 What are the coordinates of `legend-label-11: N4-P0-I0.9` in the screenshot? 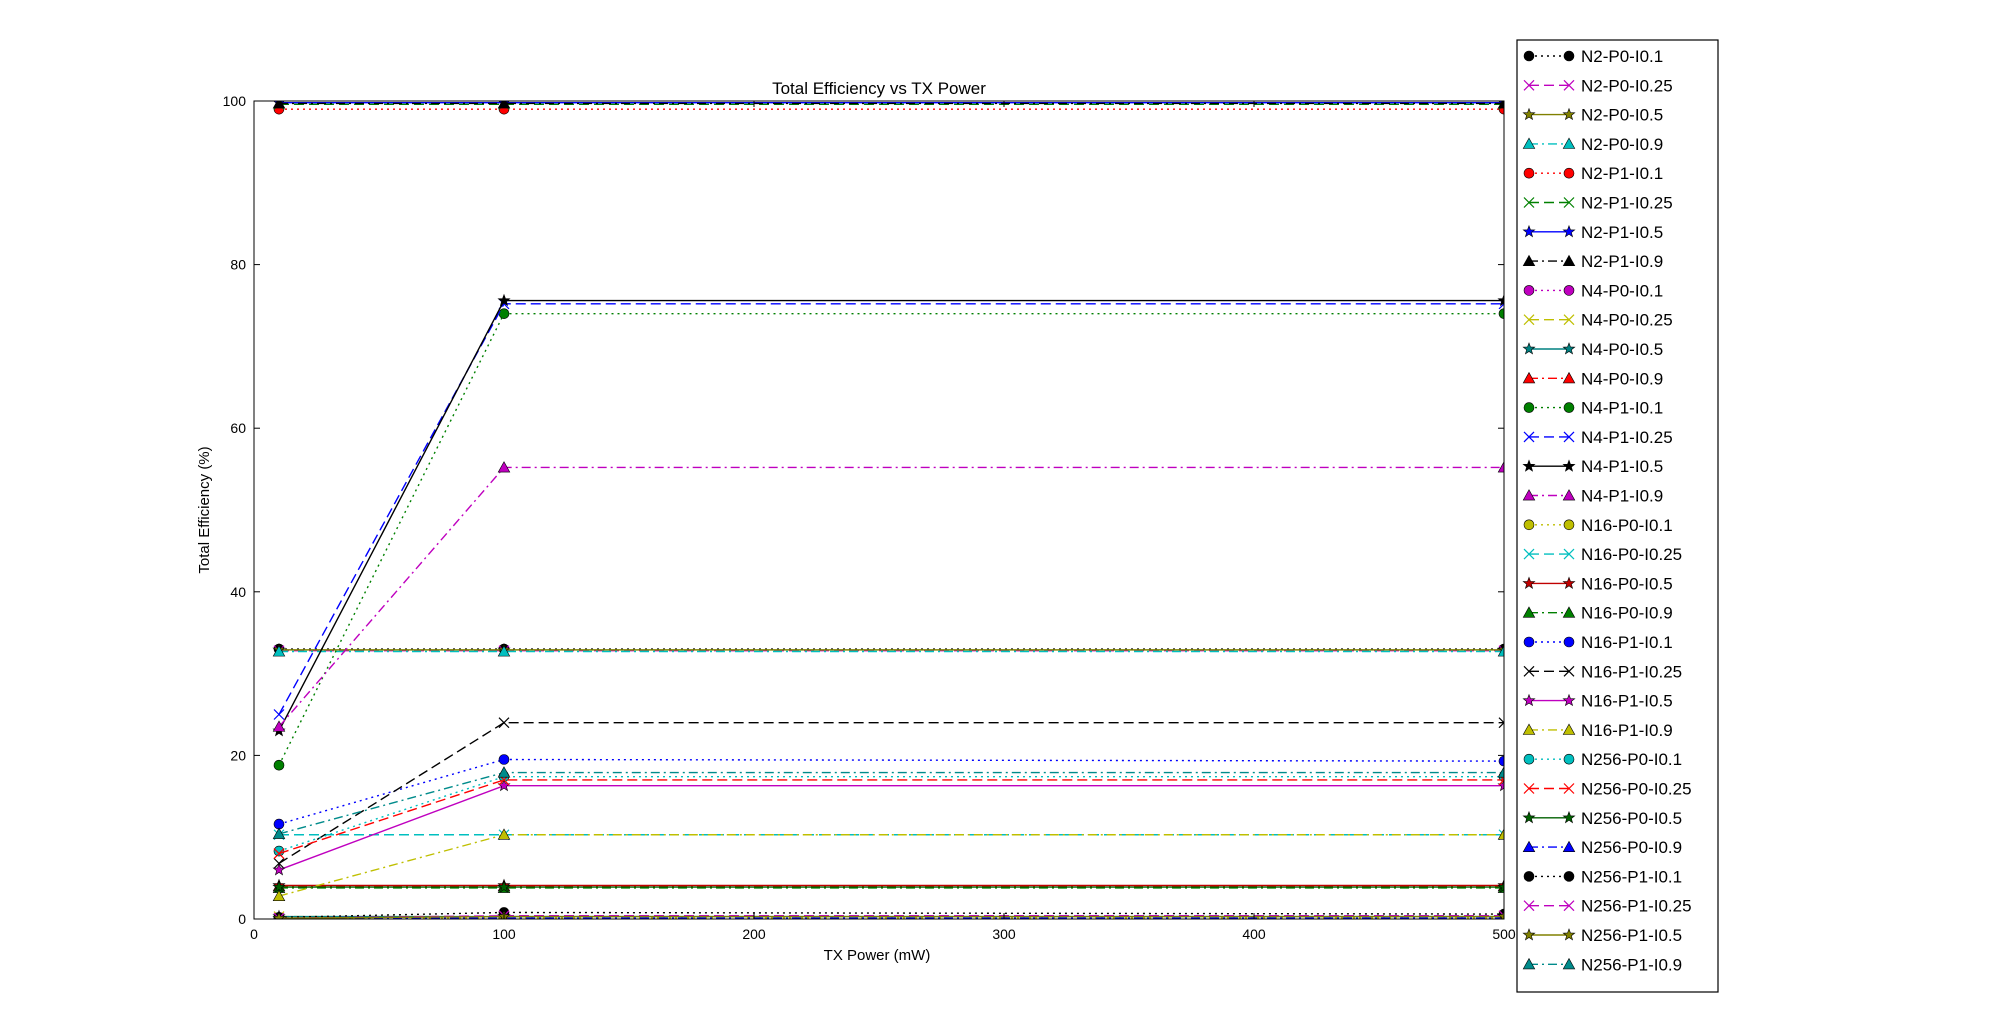 It's located at (1622, 378).